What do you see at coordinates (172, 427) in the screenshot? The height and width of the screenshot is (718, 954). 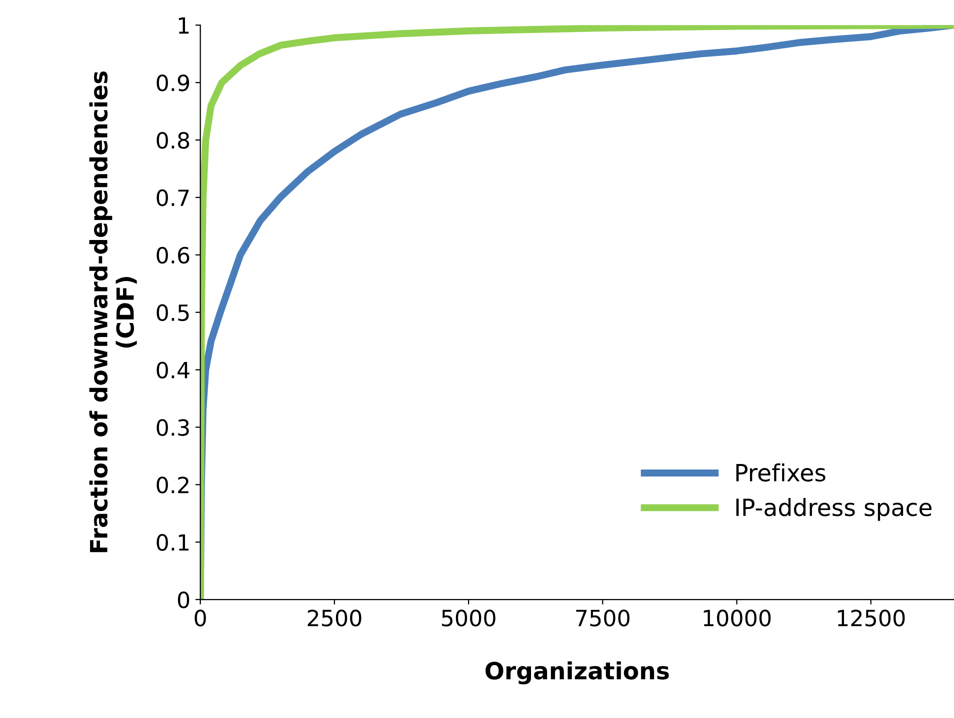 I see `y-tick-label: 0.3` at bounding box center [172, 427].